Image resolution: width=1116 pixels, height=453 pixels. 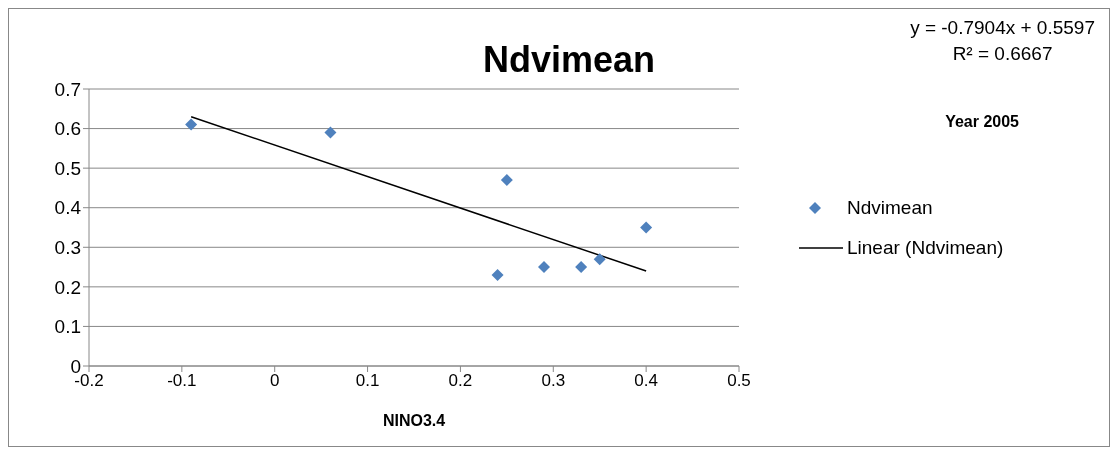 What do you see at coordinates (182, 381) in the screenshot?
I see `x-tick-label: -0.1` at bounding box center [182, 381].